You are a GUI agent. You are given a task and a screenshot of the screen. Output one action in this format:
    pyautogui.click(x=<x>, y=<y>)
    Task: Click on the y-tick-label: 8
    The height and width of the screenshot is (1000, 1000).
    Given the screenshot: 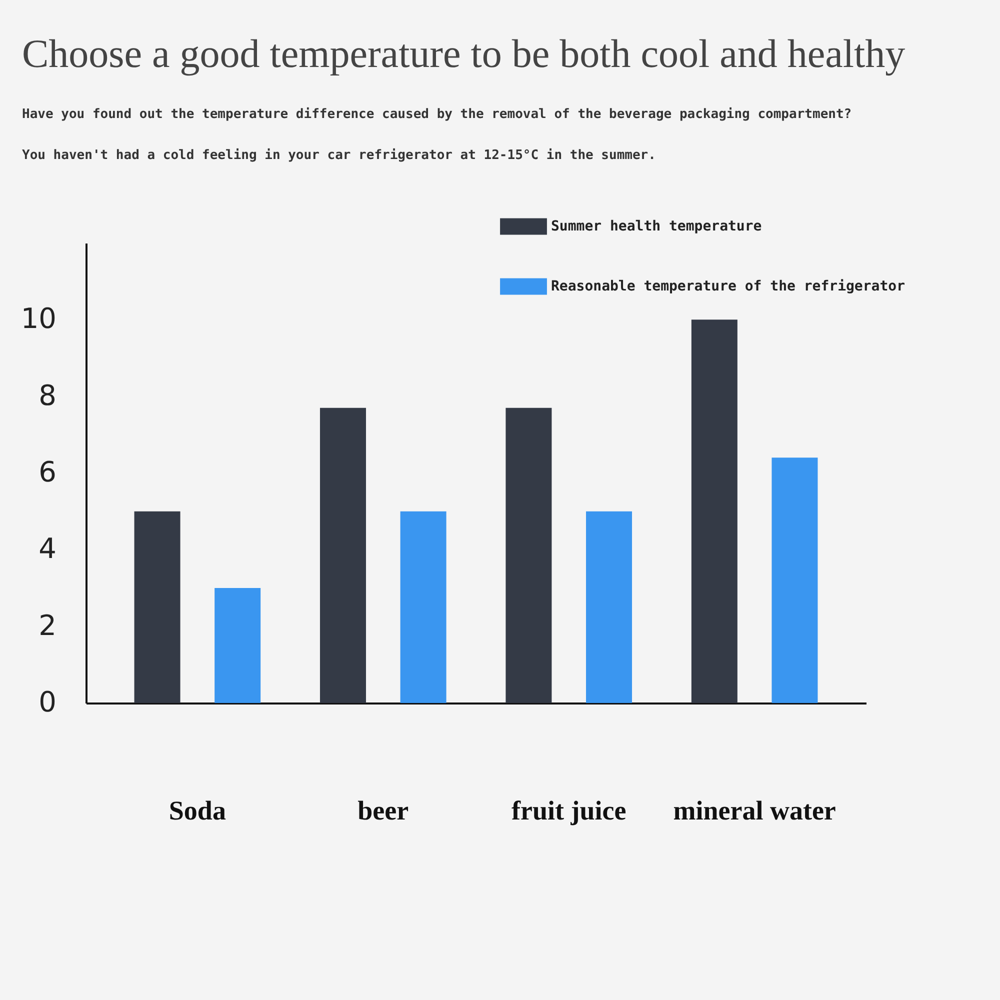 What is the action you would take?
    pyautogui.click(x=47, y=395)
    